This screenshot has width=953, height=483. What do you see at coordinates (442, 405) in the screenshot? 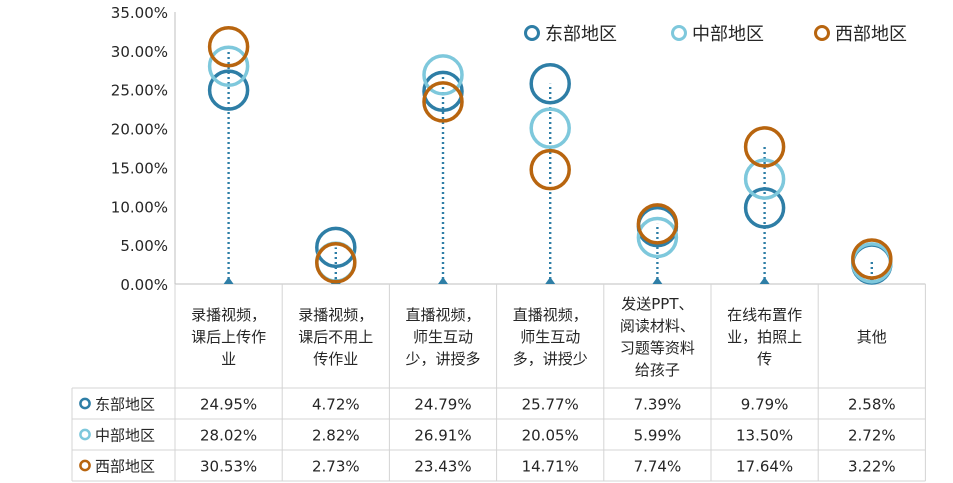
I see `table-value: 24.79%` at bounding box center [442, 405].